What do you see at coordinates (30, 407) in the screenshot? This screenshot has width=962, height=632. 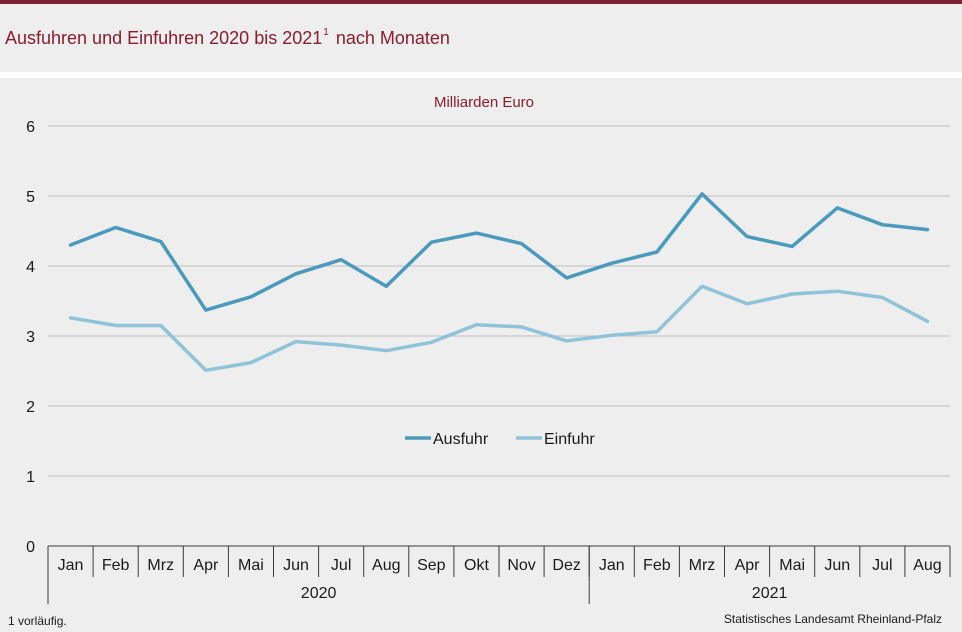 I see `y-tick-label: 2` at bounding box center [30, 407].